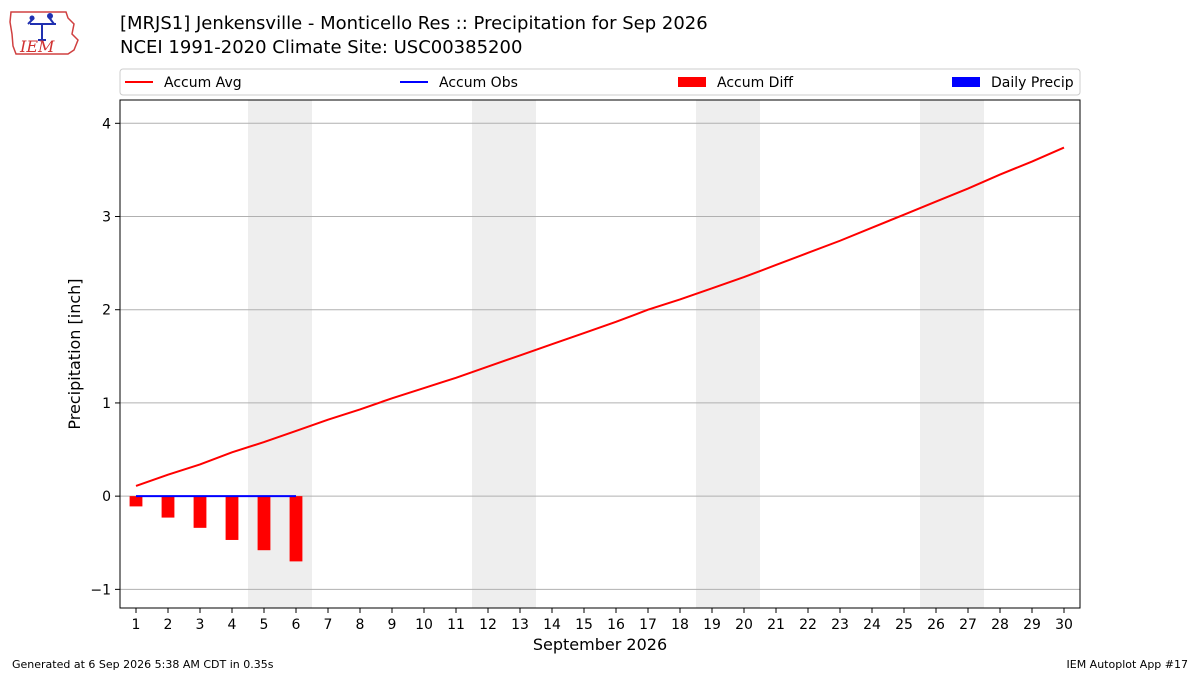  Describe the element at coordinates (106, 404) in the screenshot. I see `y-tick-label: 1` at that location.